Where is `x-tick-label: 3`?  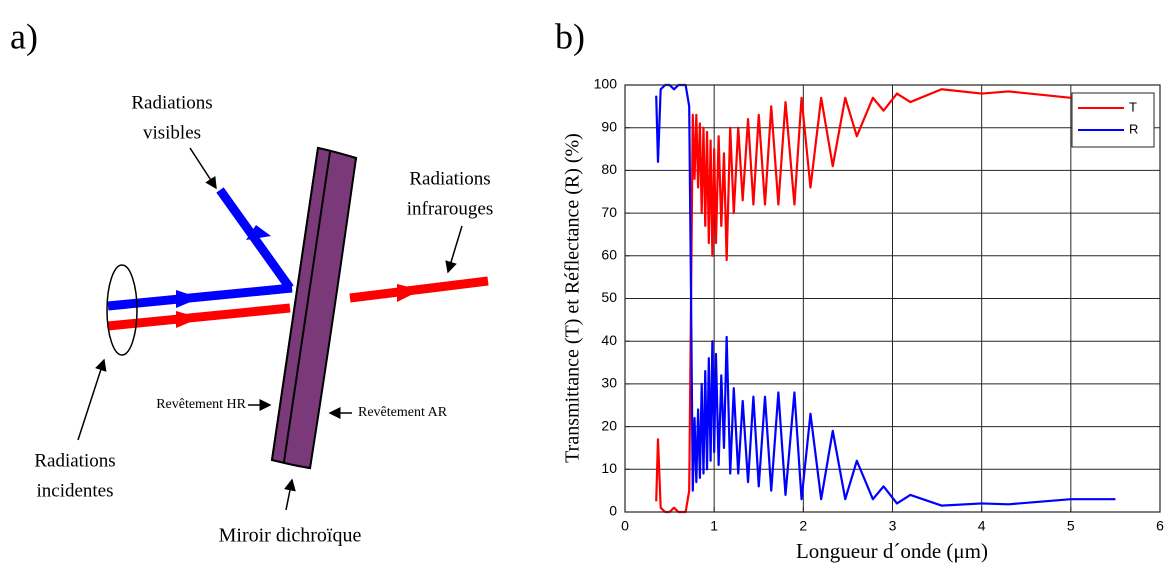 x-tick-label: 3 is located at coordinates (893, 526).